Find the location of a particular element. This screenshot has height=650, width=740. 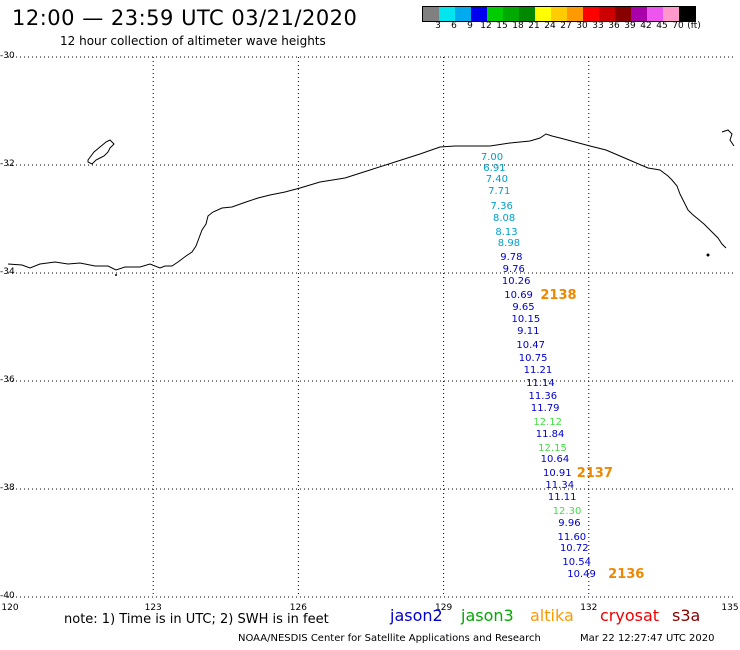

color-scale is located at coordinates (559, 14).